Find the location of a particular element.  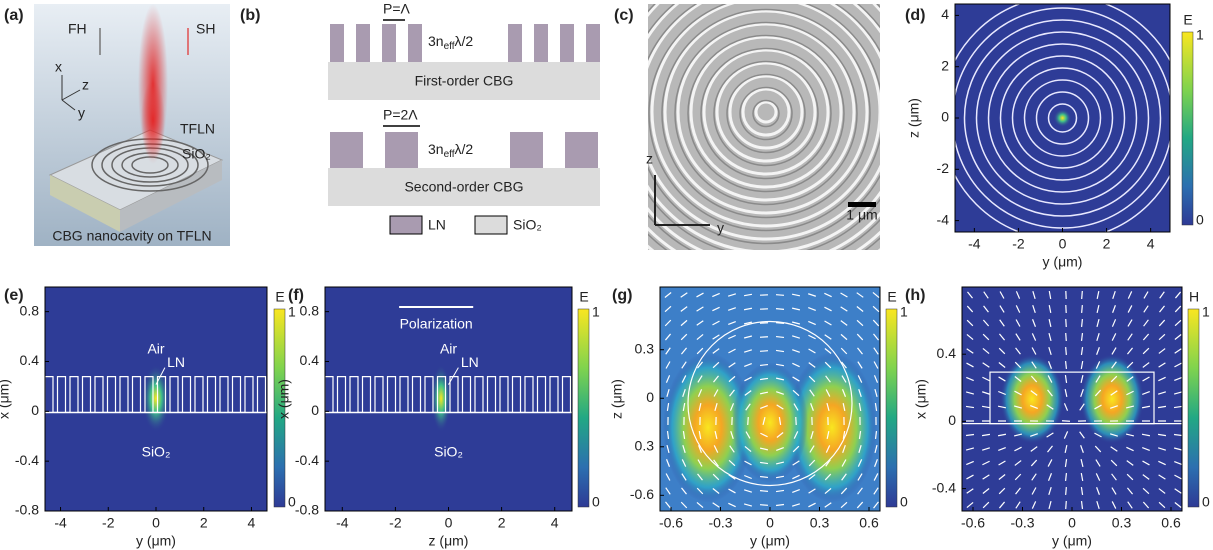

y-tick-label: 0.3 is located at coordinates (645, 445).